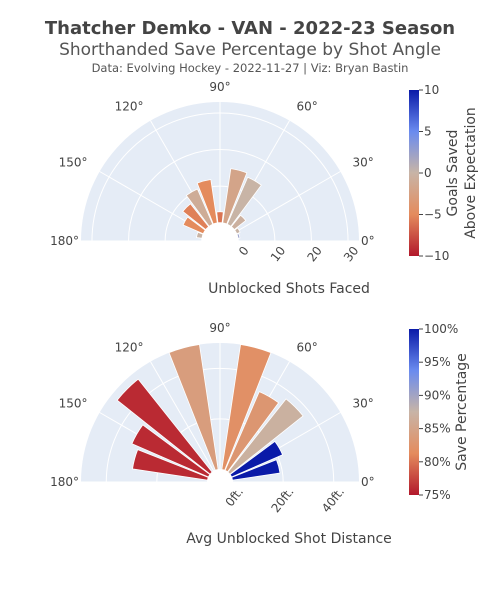 The height and width of the screenshot is (600, 500). Describe the element at coordinates (453, 173) in the screenshot. I see `colorbar-title: Goals Saved` at that location.